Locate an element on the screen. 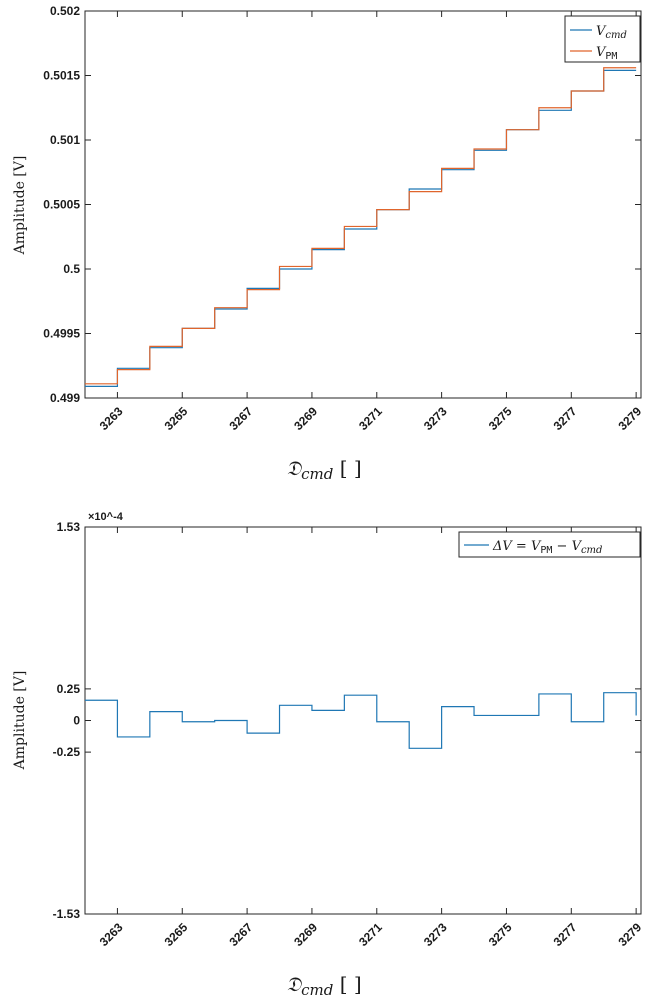 Image resolution: width=645 pixels, height=1001 pixels. bottom-x-tick-label: 3271 is located at coordinates (370, 934).